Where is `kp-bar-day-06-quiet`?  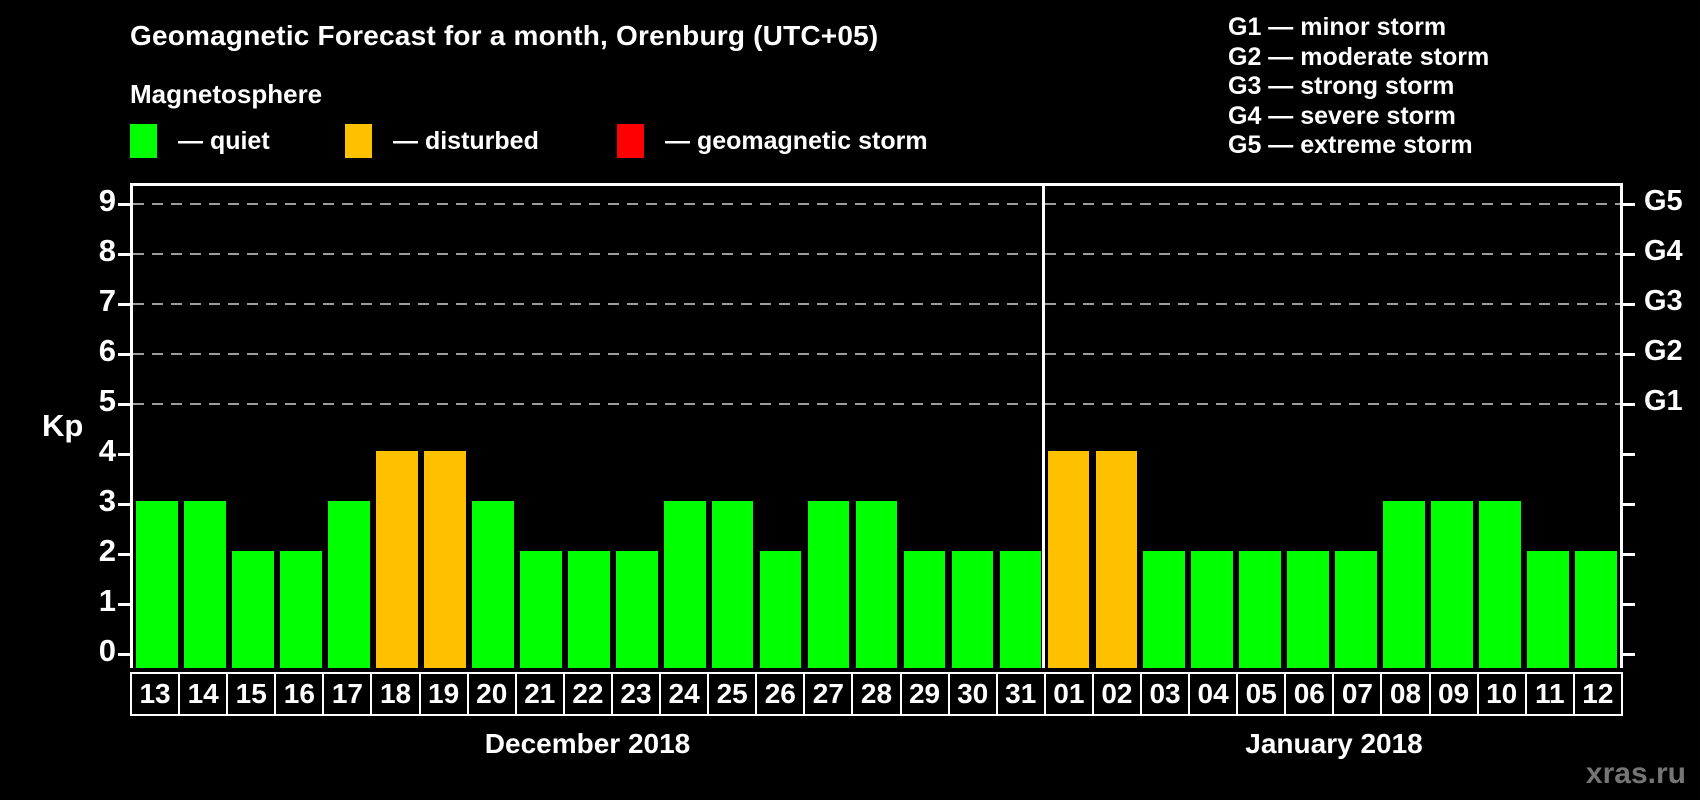
kp-bar-day-06-quiet is located at coordinates (1308, 609).